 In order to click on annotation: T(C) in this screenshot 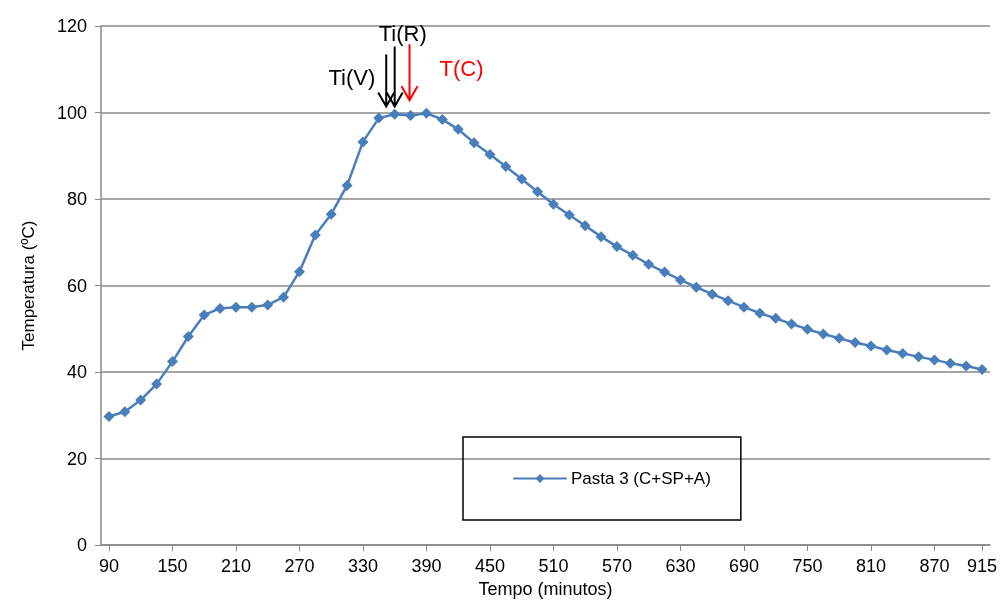, I will do `click(461, 69)`.